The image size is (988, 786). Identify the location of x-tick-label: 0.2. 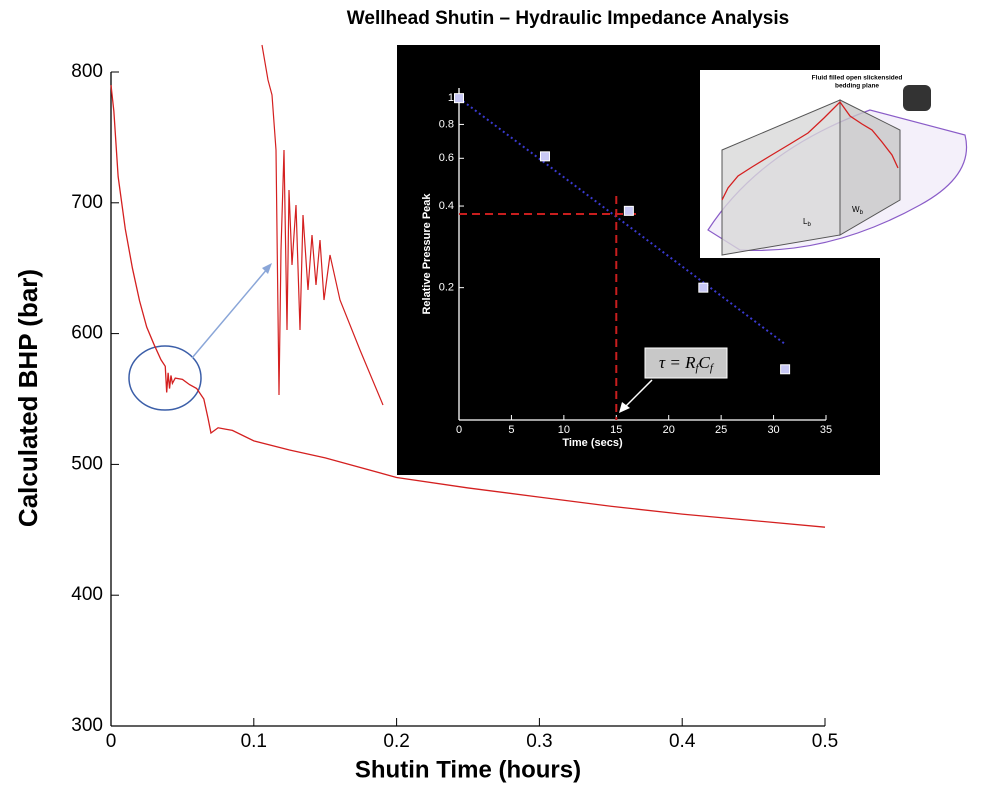
(396, 741).